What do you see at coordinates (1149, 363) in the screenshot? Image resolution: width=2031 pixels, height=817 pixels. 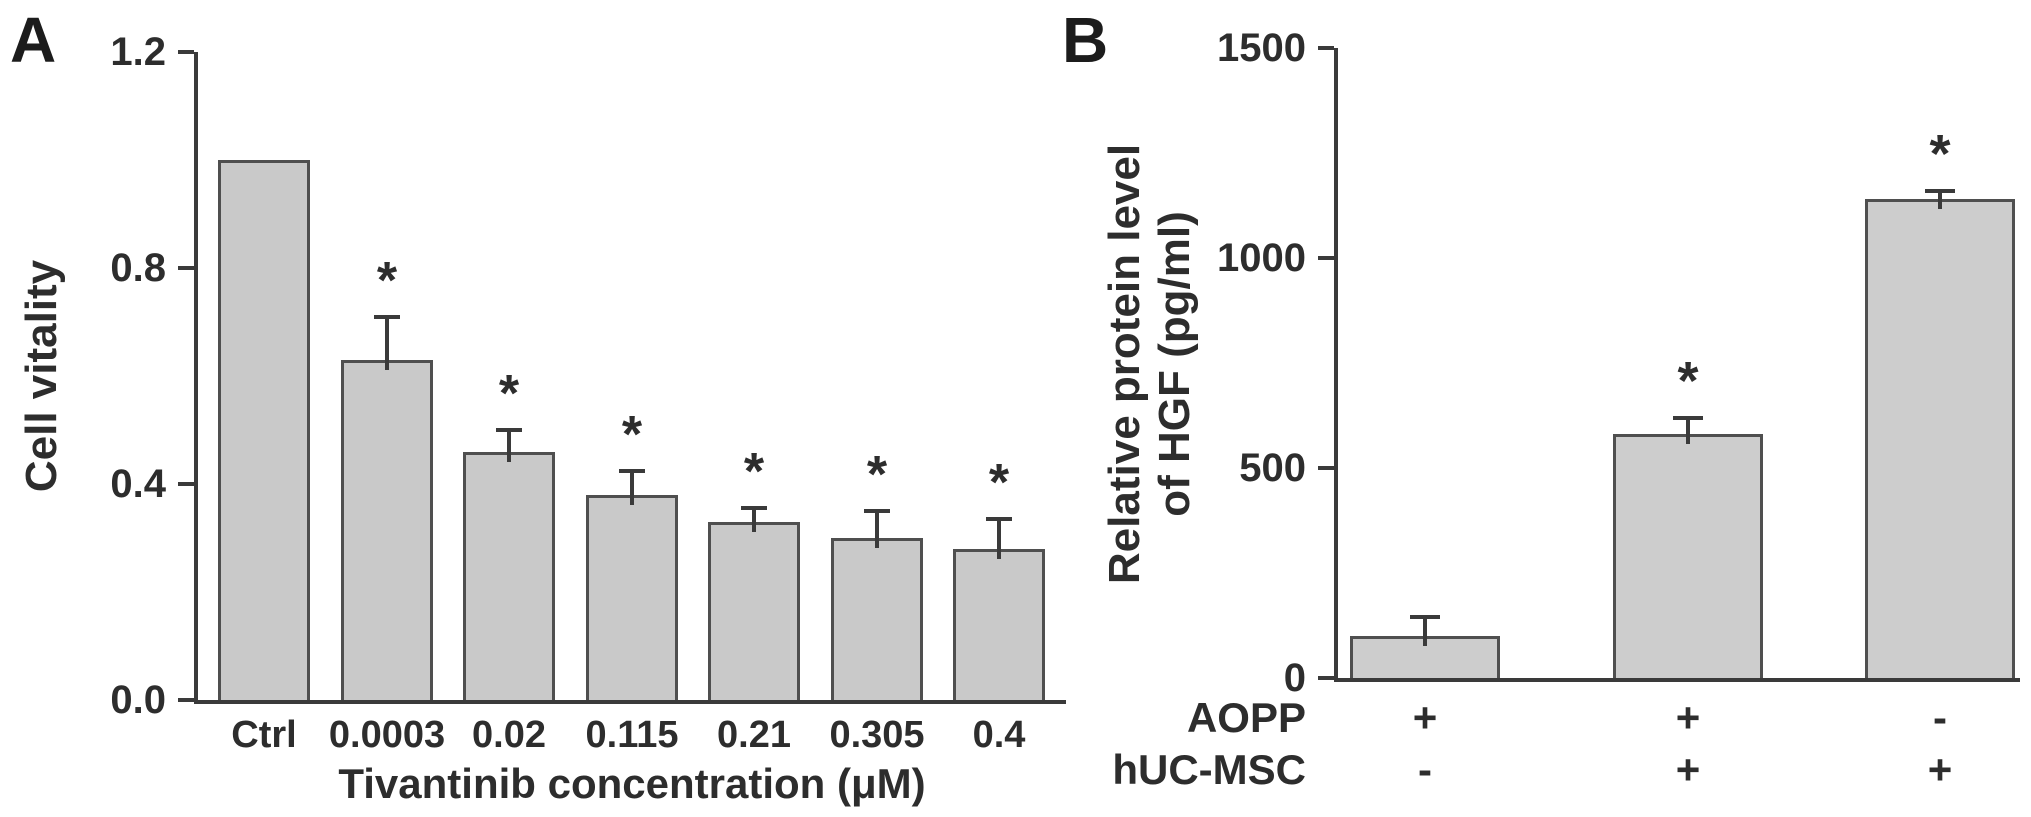 I see `y-axis-label: Relative protein level of HGF (pg/ml)` at bounding box center [1149, 363].